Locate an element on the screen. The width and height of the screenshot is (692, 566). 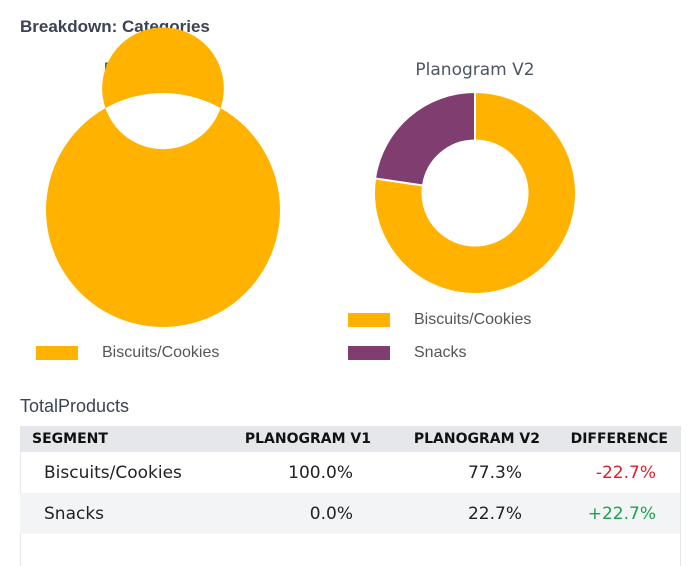
legend-v2: Biscuits/Cookies Snacks is located at coordinates (439, 343).